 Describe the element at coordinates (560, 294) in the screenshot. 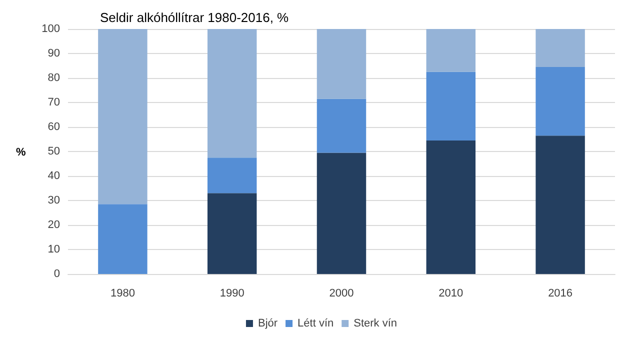

I see `x-tick-label: 2016` at that location.